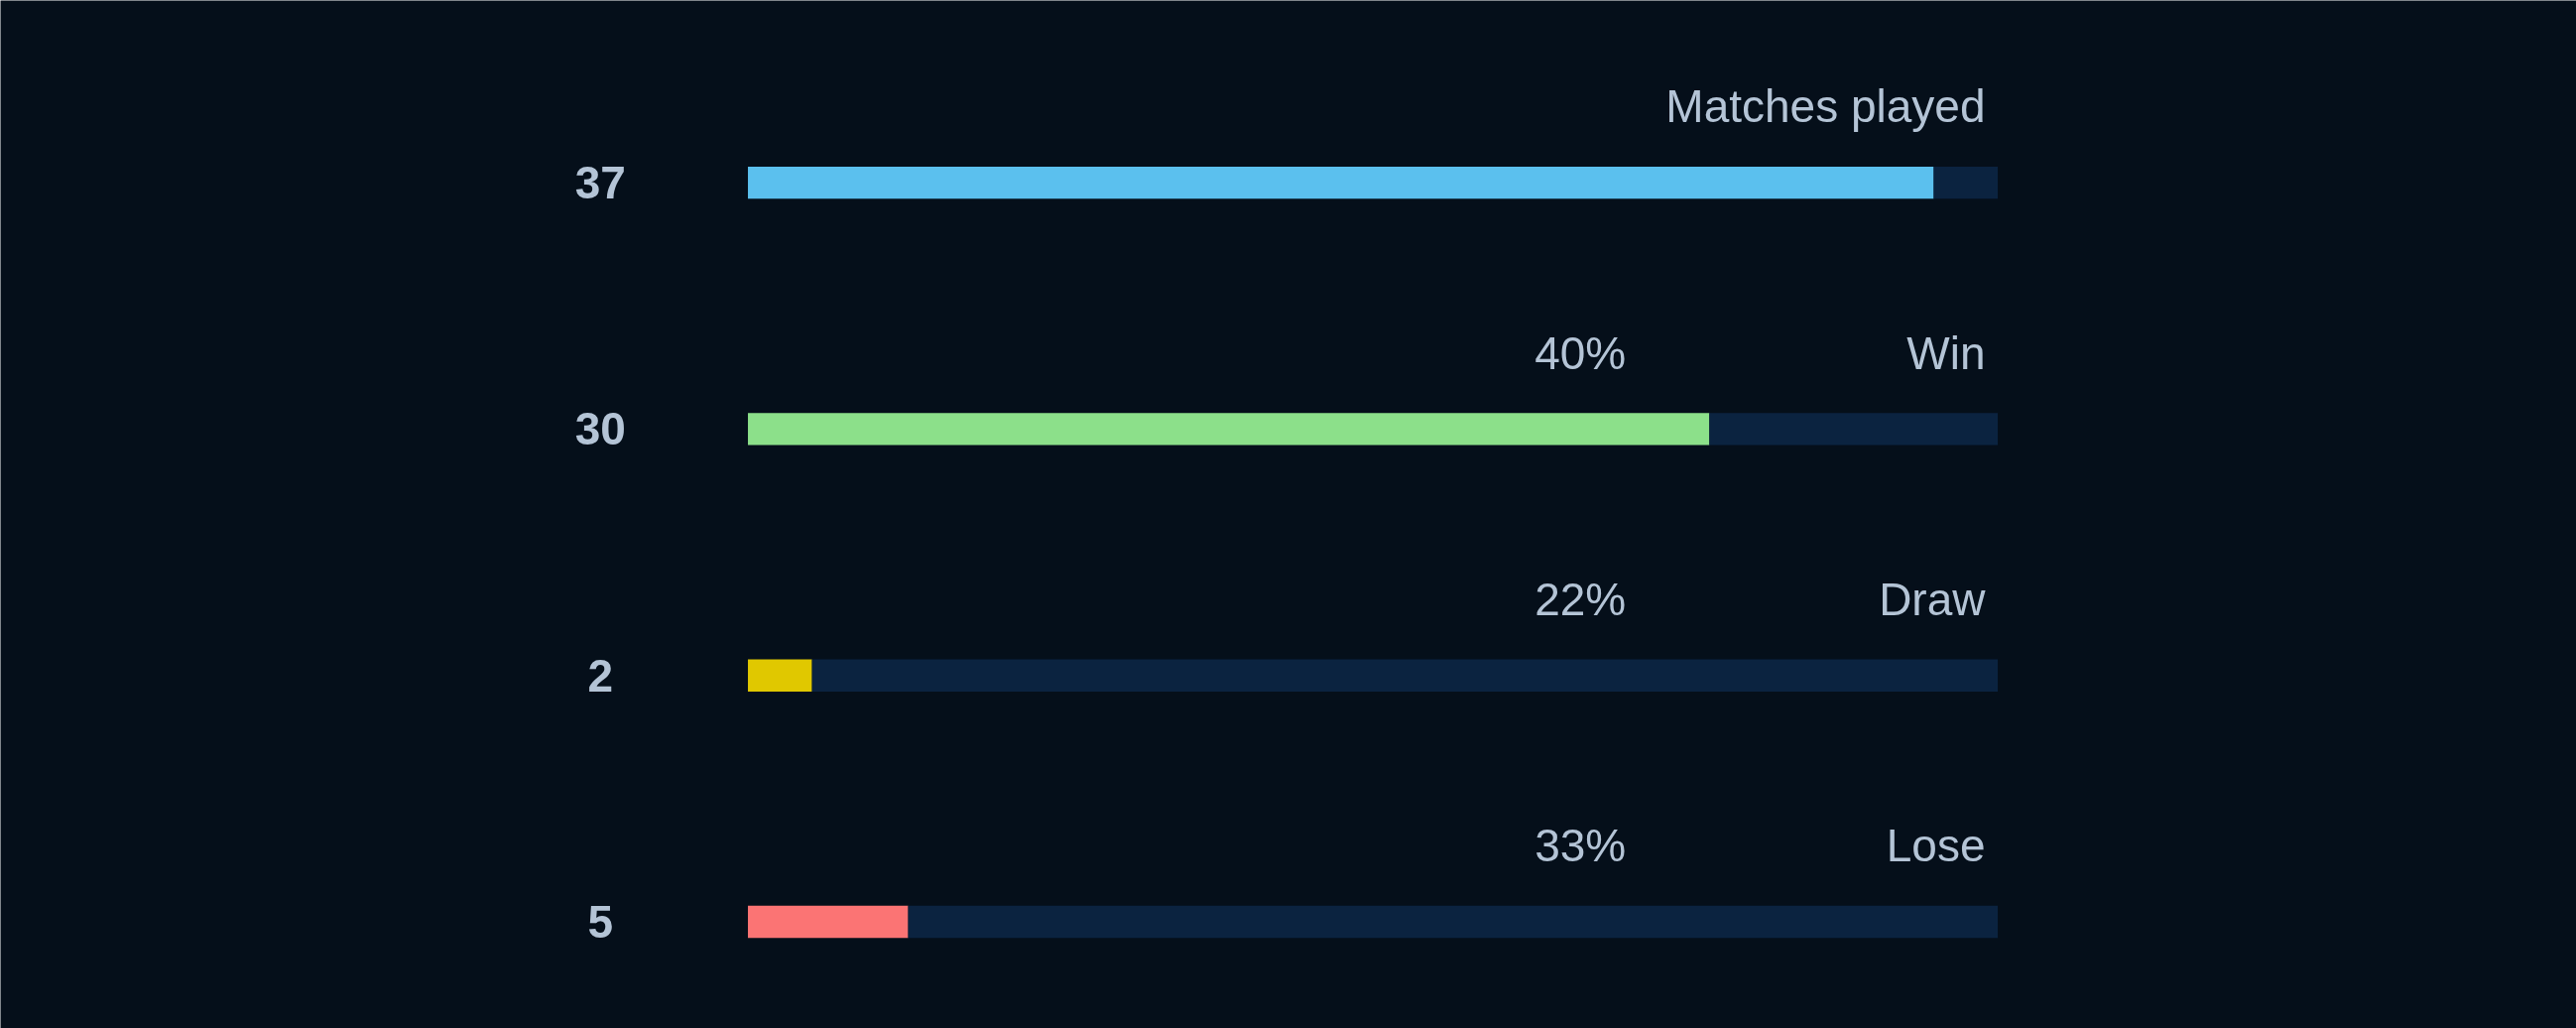  Describe the element at coordinates (1580, 352) in the screenshot. I see `annotation: 40%` at that location.